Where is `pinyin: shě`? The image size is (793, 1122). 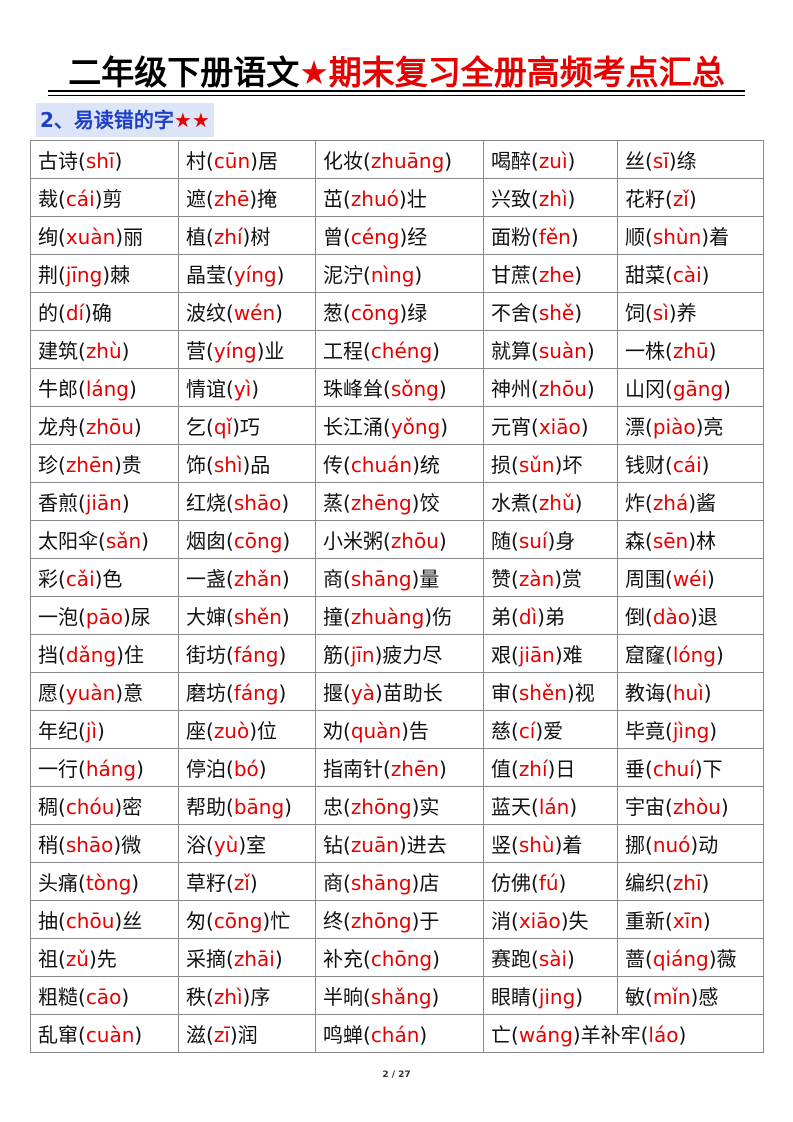
pinyin: shě is located at coordinates (556, 313).